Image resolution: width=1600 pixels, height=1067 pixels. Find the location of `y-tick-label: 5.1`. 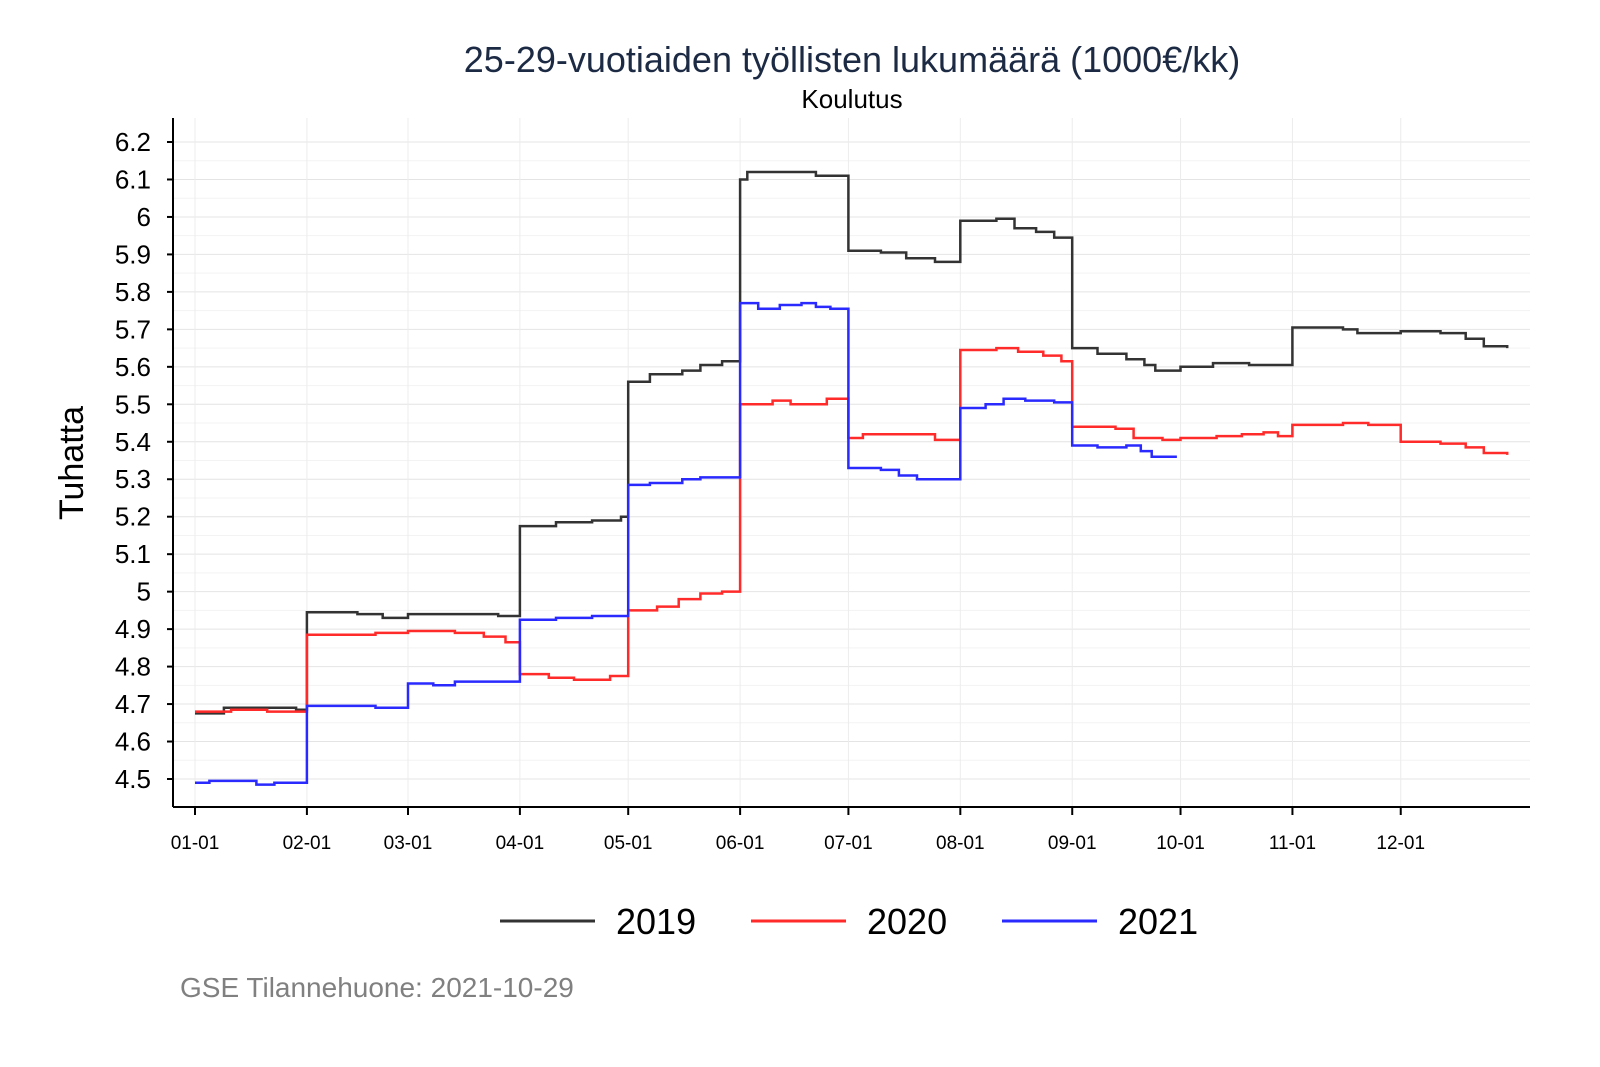

y-tick-label: 5.1 is located at coordinates (133, 554).